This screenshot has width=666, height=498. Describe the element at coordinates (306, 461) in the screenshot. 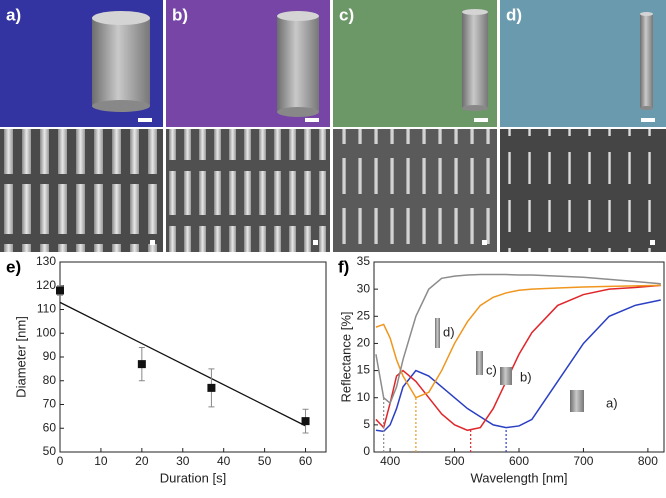

I see `x-tick-label: 60` at that location.